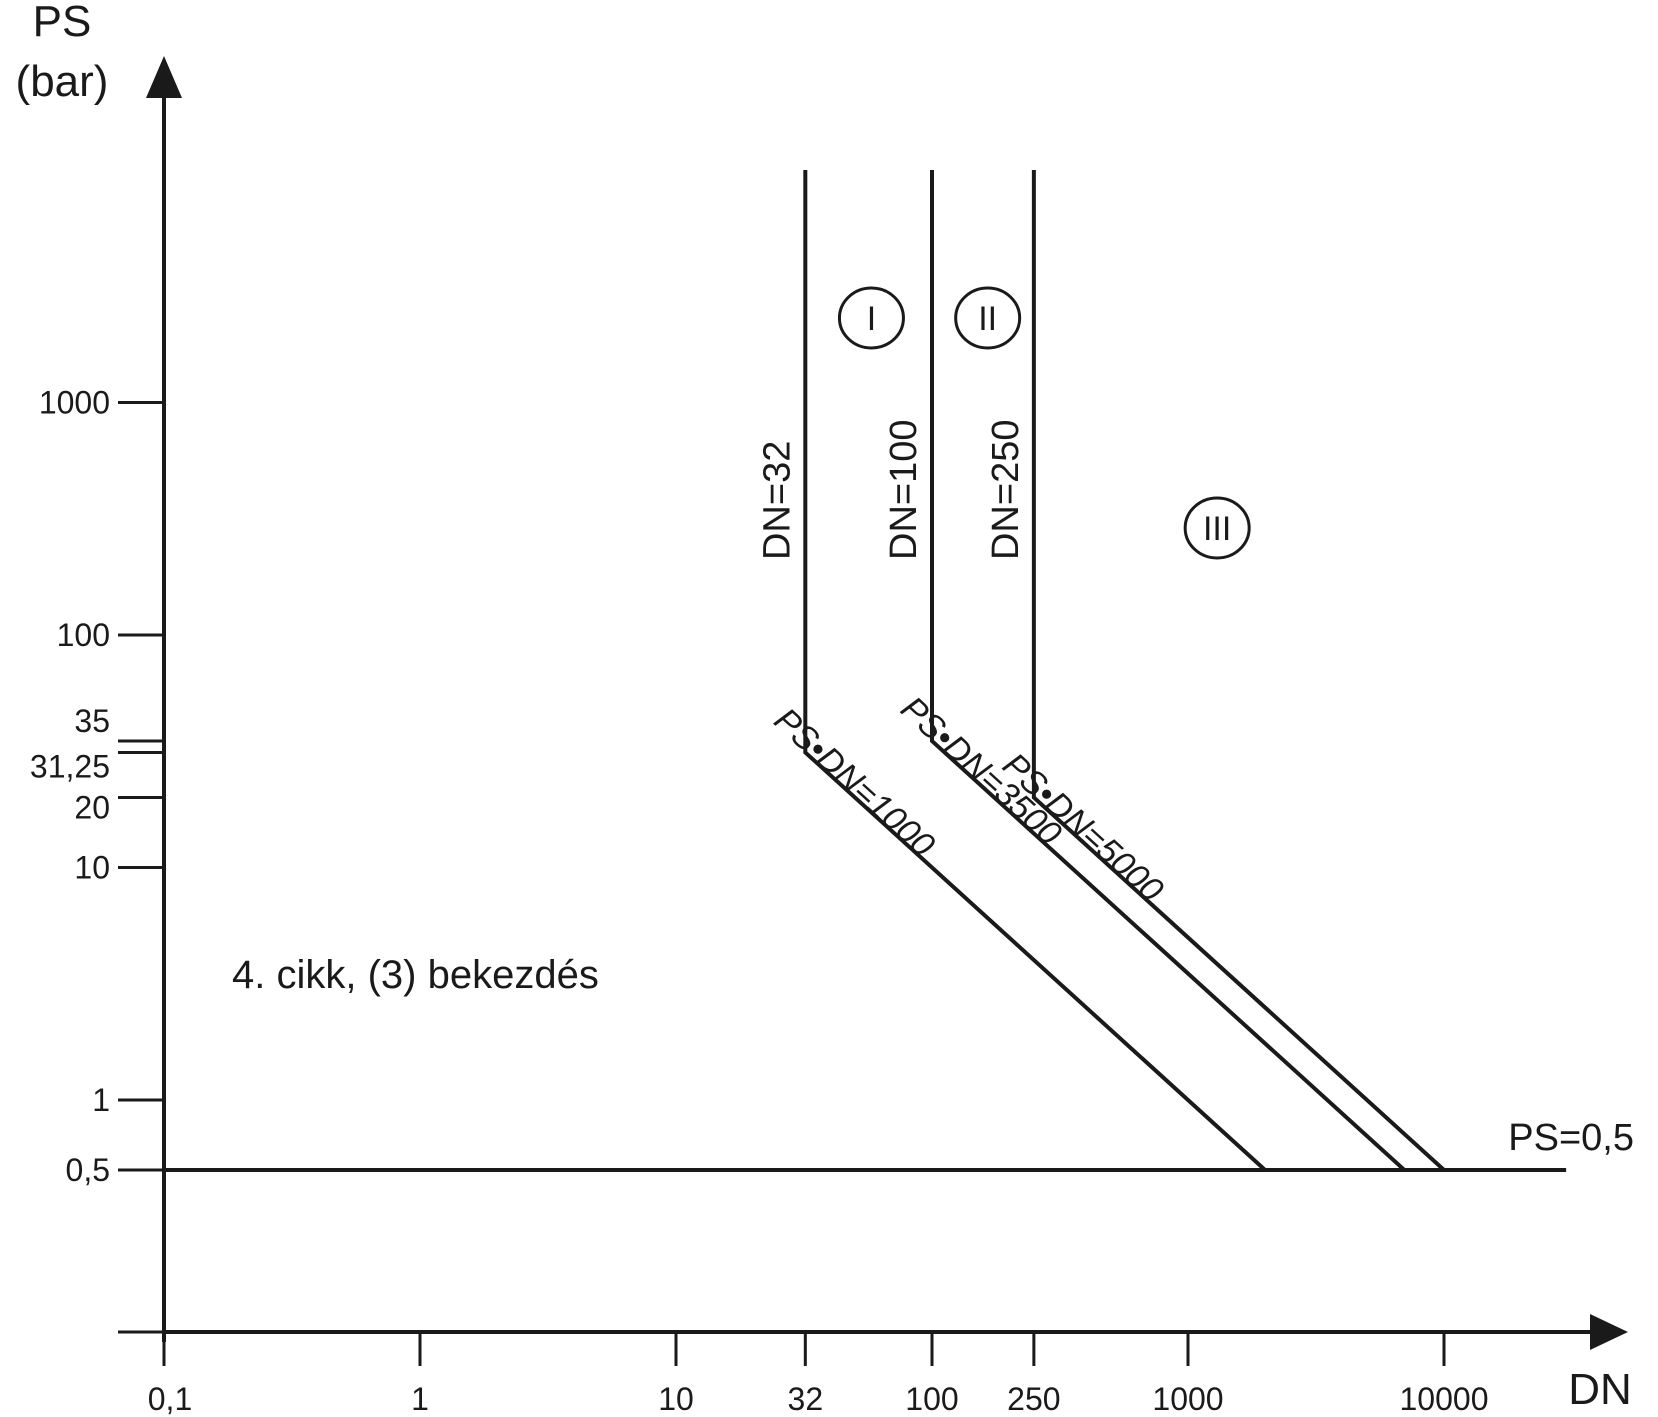  What do you see at coordinates (931, 1399) in the screenshot?
I see `x-tick-label: 100` at bounding box center [931, 1399].